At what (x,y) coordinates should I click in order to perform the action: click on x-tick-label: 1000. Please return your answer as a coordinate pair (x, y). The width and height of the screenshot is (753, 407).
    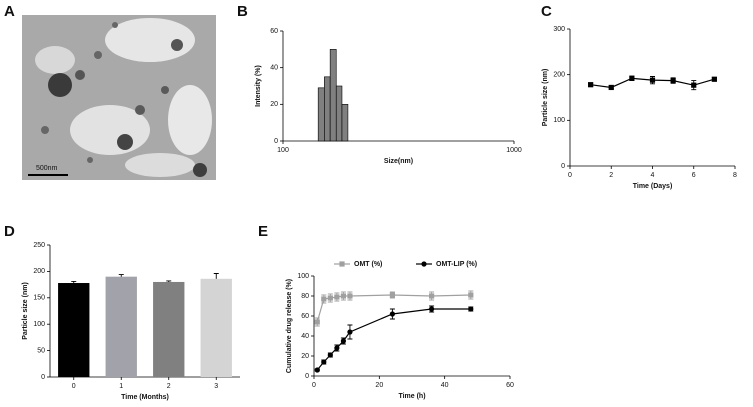
    Looking at the image, I should click on (514, 150).